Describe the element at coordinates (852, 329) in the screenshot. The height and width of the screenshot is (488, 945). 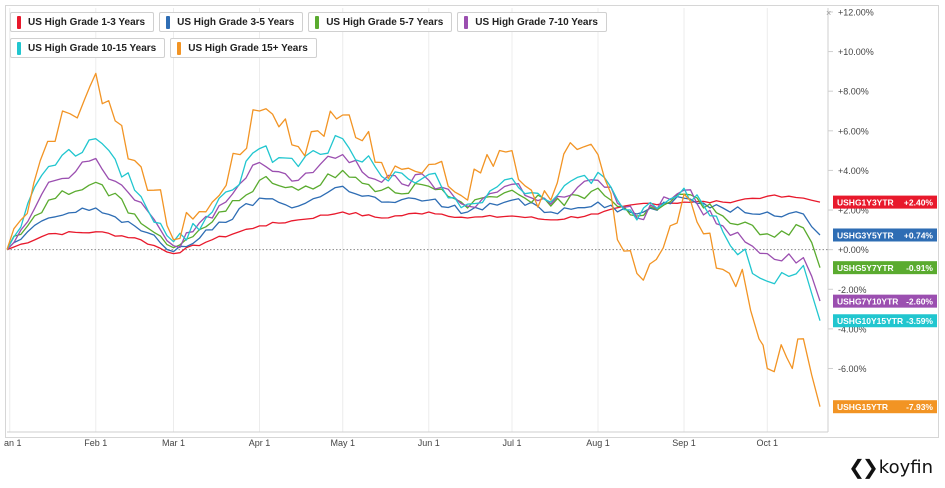
I see `y-tick-label: -4.00%` at that location.